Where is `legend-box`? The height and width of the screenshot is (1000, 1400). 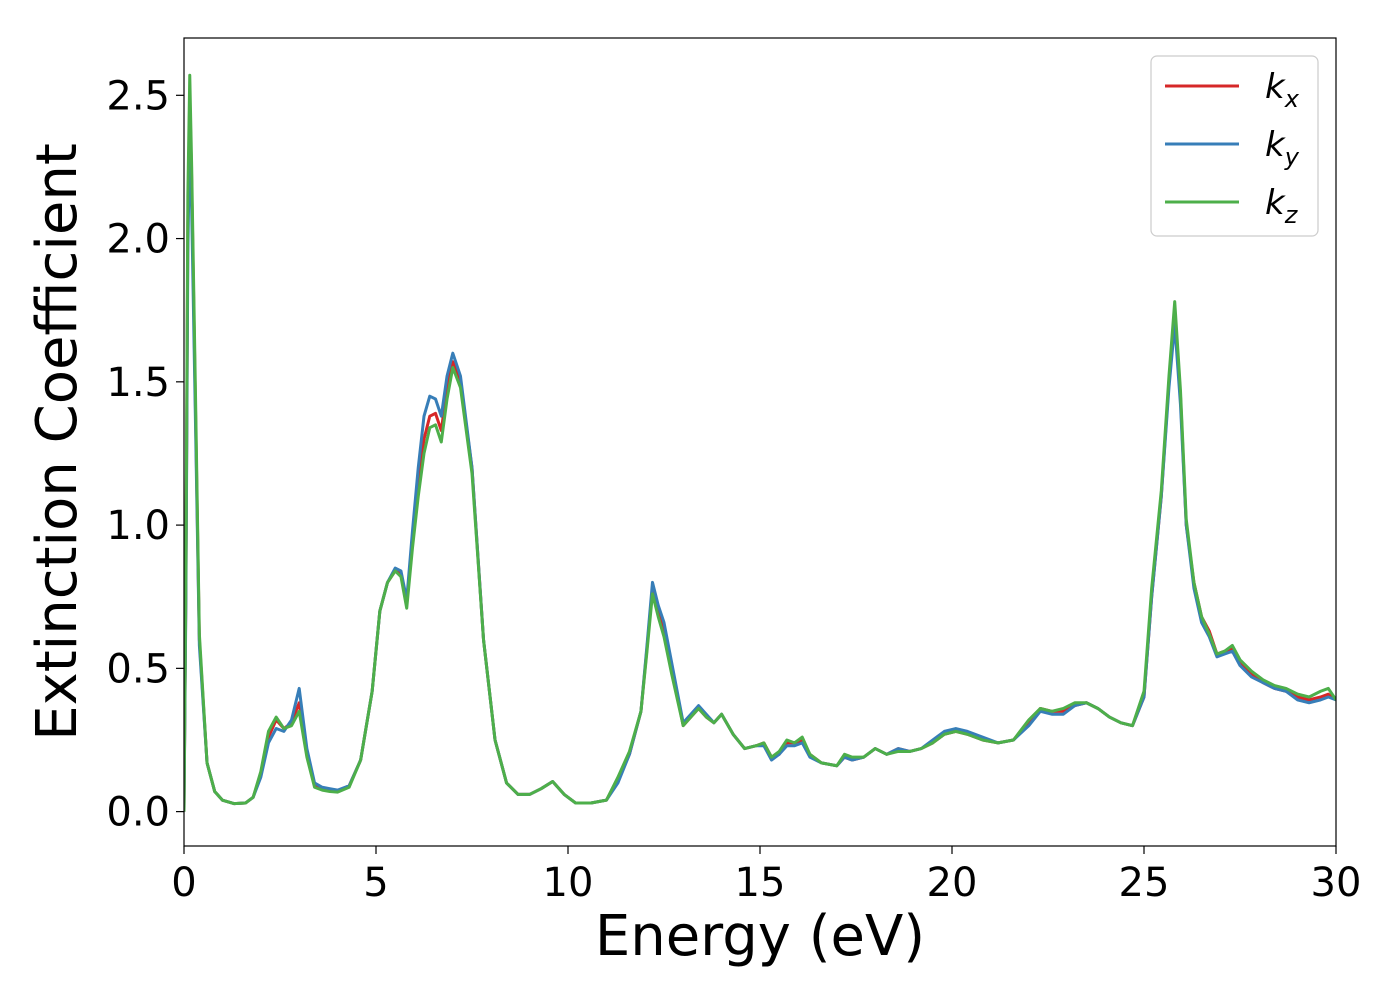
legend-box is located at coordinates (1234, 146).